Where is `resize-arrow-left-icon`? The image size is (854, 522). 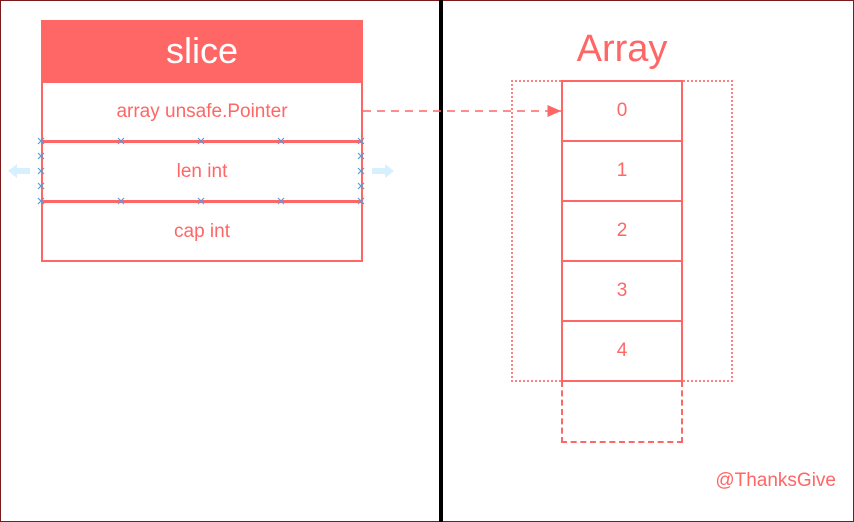 resize-arrow-left-icon is located at coordinates (19, 171).